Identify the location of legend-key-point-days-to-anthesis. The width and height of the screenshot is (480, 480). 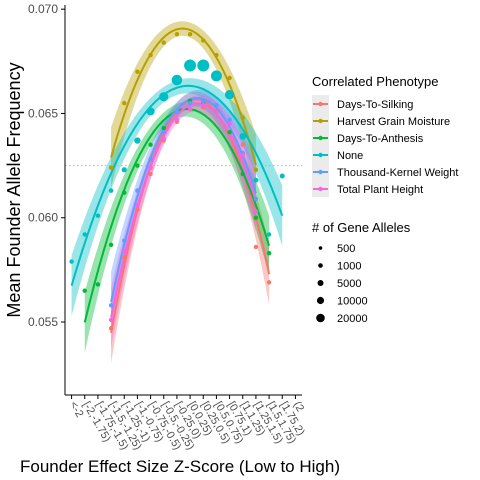
(320, 138).